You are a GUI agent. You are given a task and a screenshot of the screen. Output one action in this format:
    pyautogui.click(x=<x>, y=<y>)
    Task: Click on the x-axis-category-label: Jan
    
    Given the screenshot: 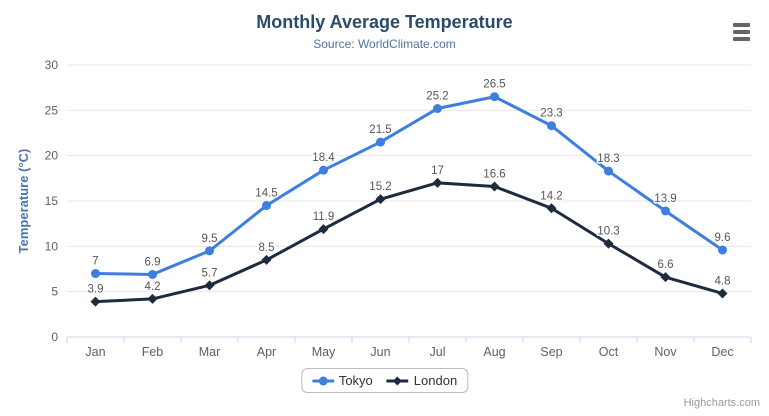 What is the action you would take?
    pyautogui.click(x=95, y=352)
    